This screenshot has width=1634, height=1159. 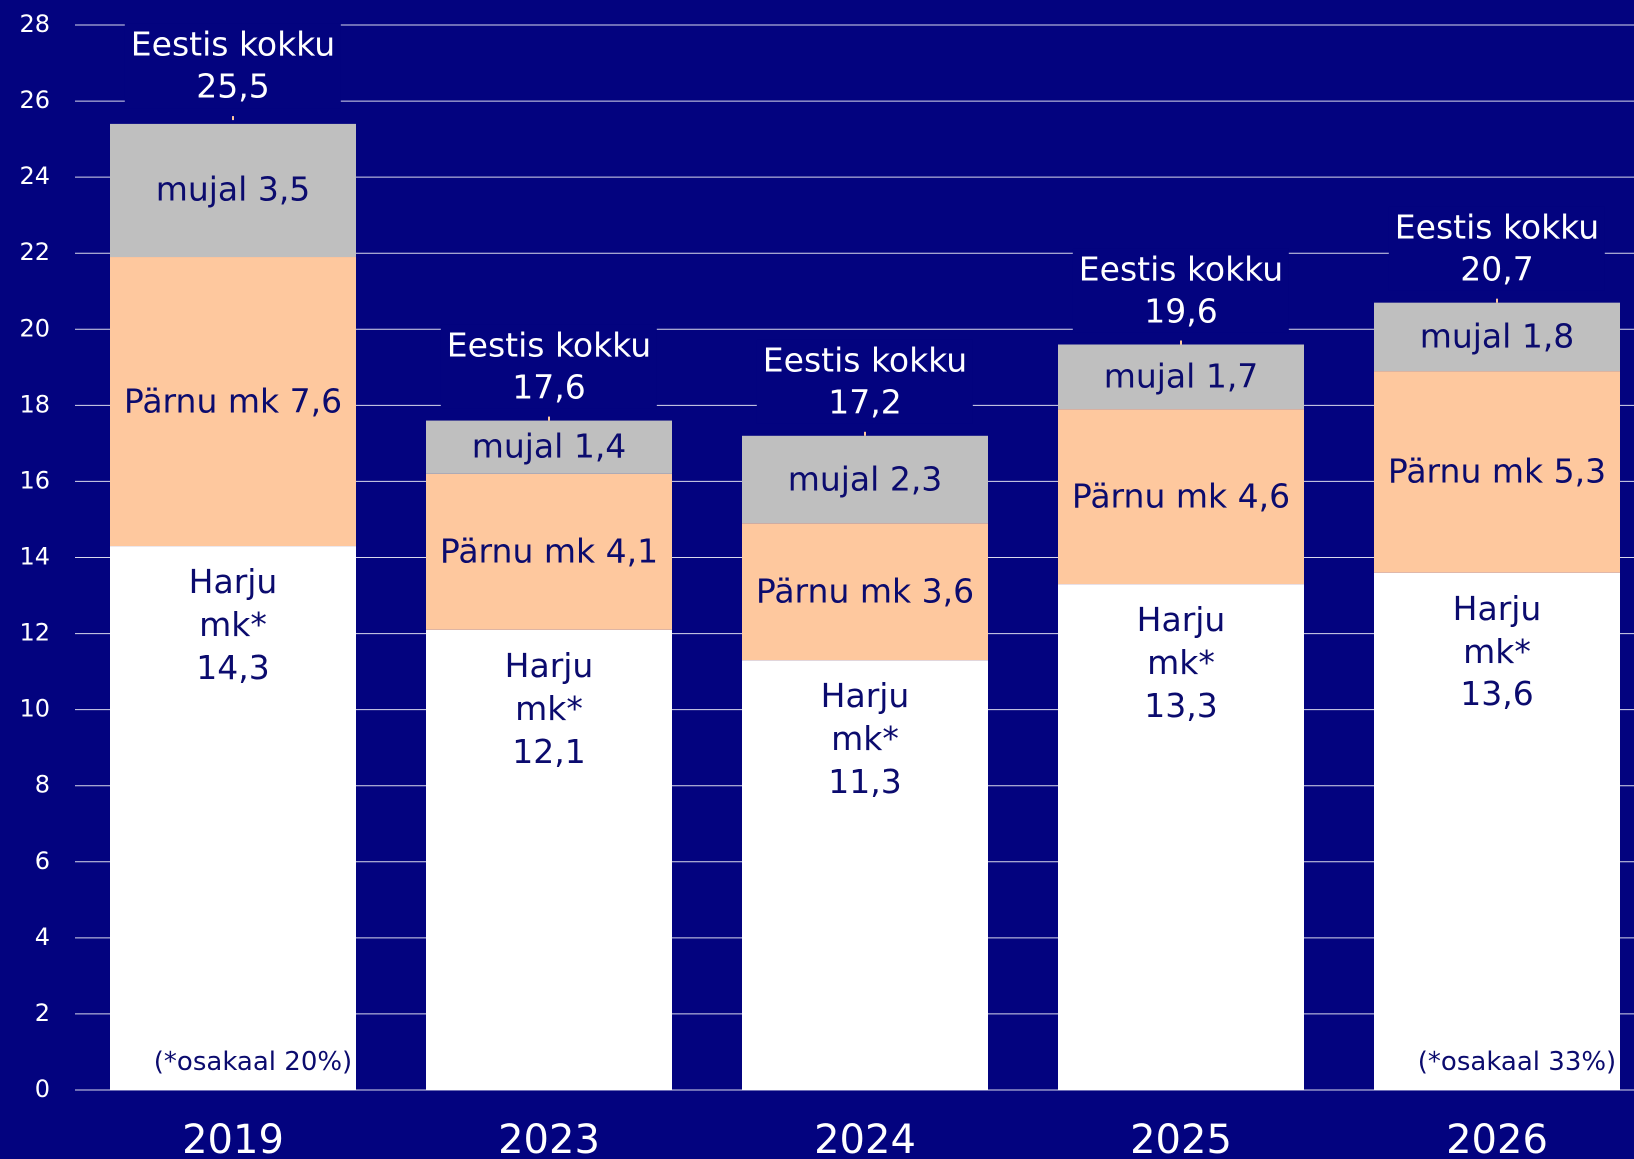 I want to click on label-part: 11,3, so click(x=865, y=781).